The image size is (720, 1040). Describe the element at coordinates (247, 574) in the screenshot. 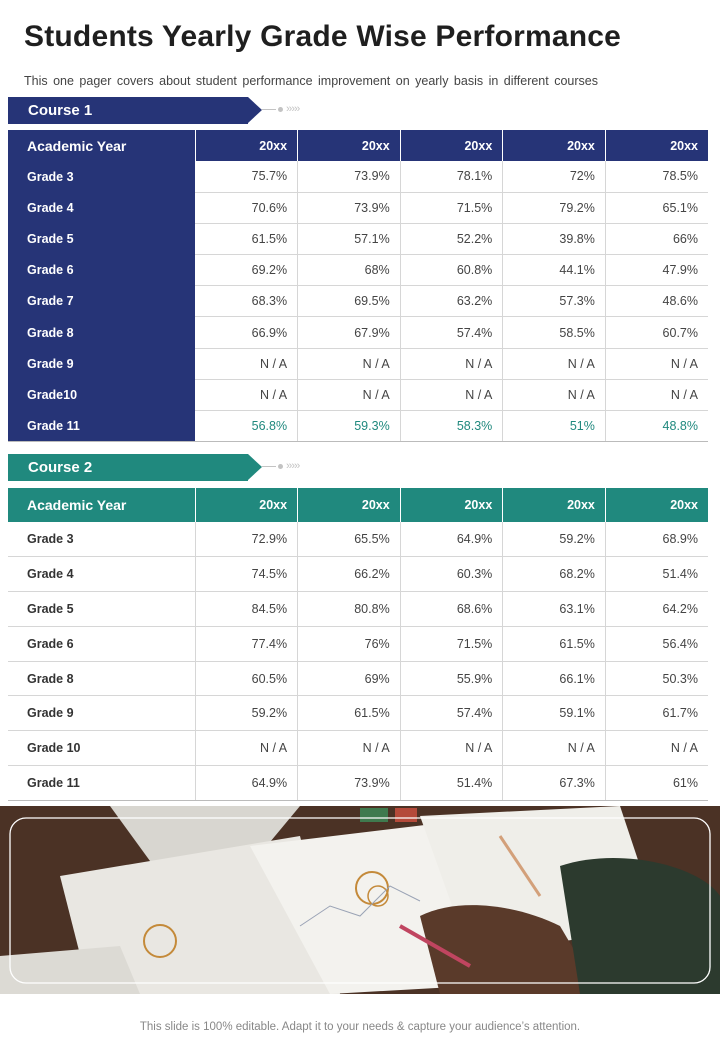

I see `score-cell: 74.5%` at that location.